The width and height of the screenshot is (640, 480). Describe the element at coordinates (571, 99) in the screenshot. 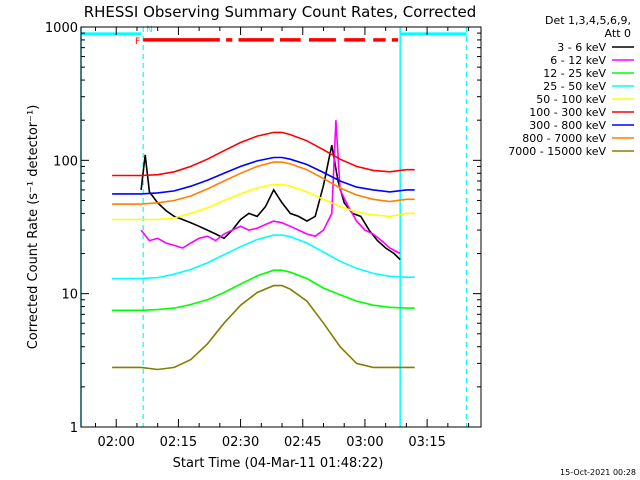

I see `legend-label: 50 - 100 keV` at that location.